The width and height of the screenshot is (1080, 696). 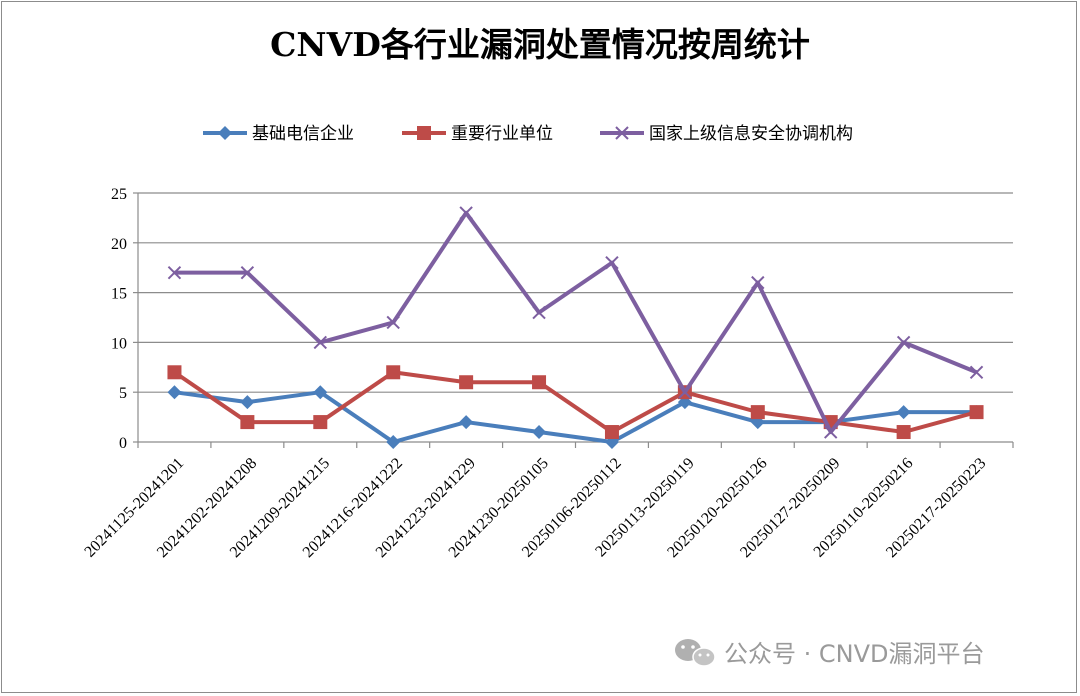 I want to click on legend-item-1: 基础电信企业, so click(x=278, y=134).